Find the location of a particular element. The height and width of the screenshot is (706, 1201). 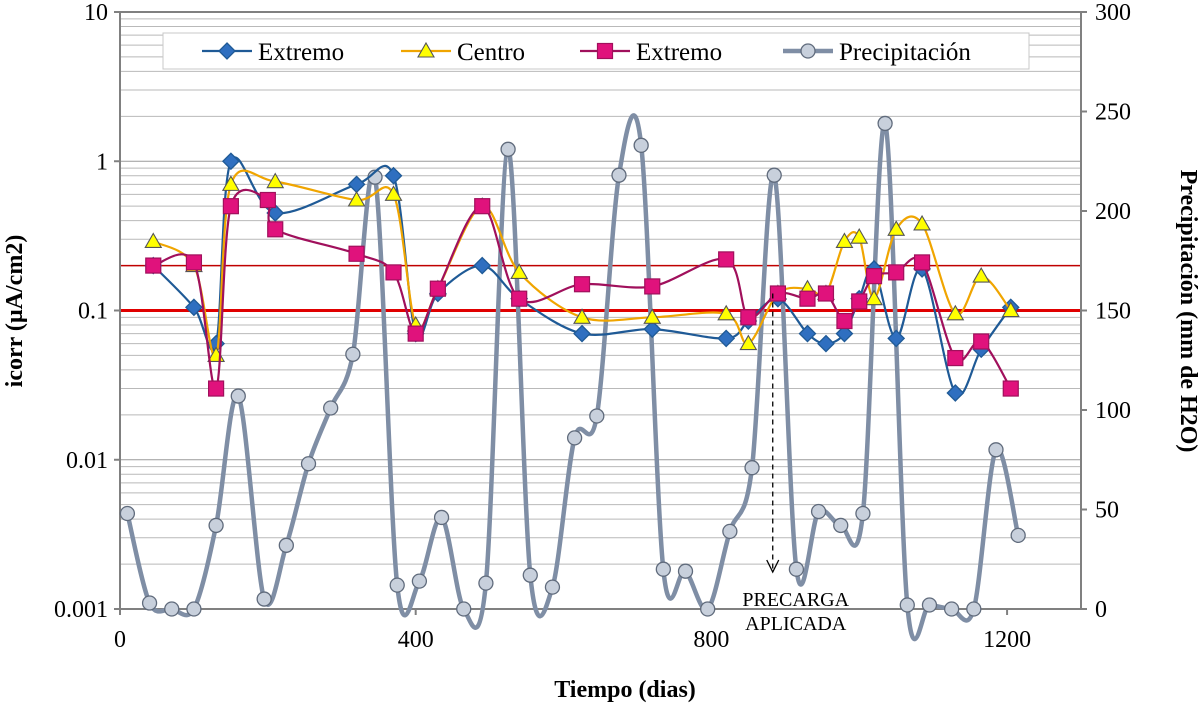

annotation-arrow-head is located at coordinates (773, 566).